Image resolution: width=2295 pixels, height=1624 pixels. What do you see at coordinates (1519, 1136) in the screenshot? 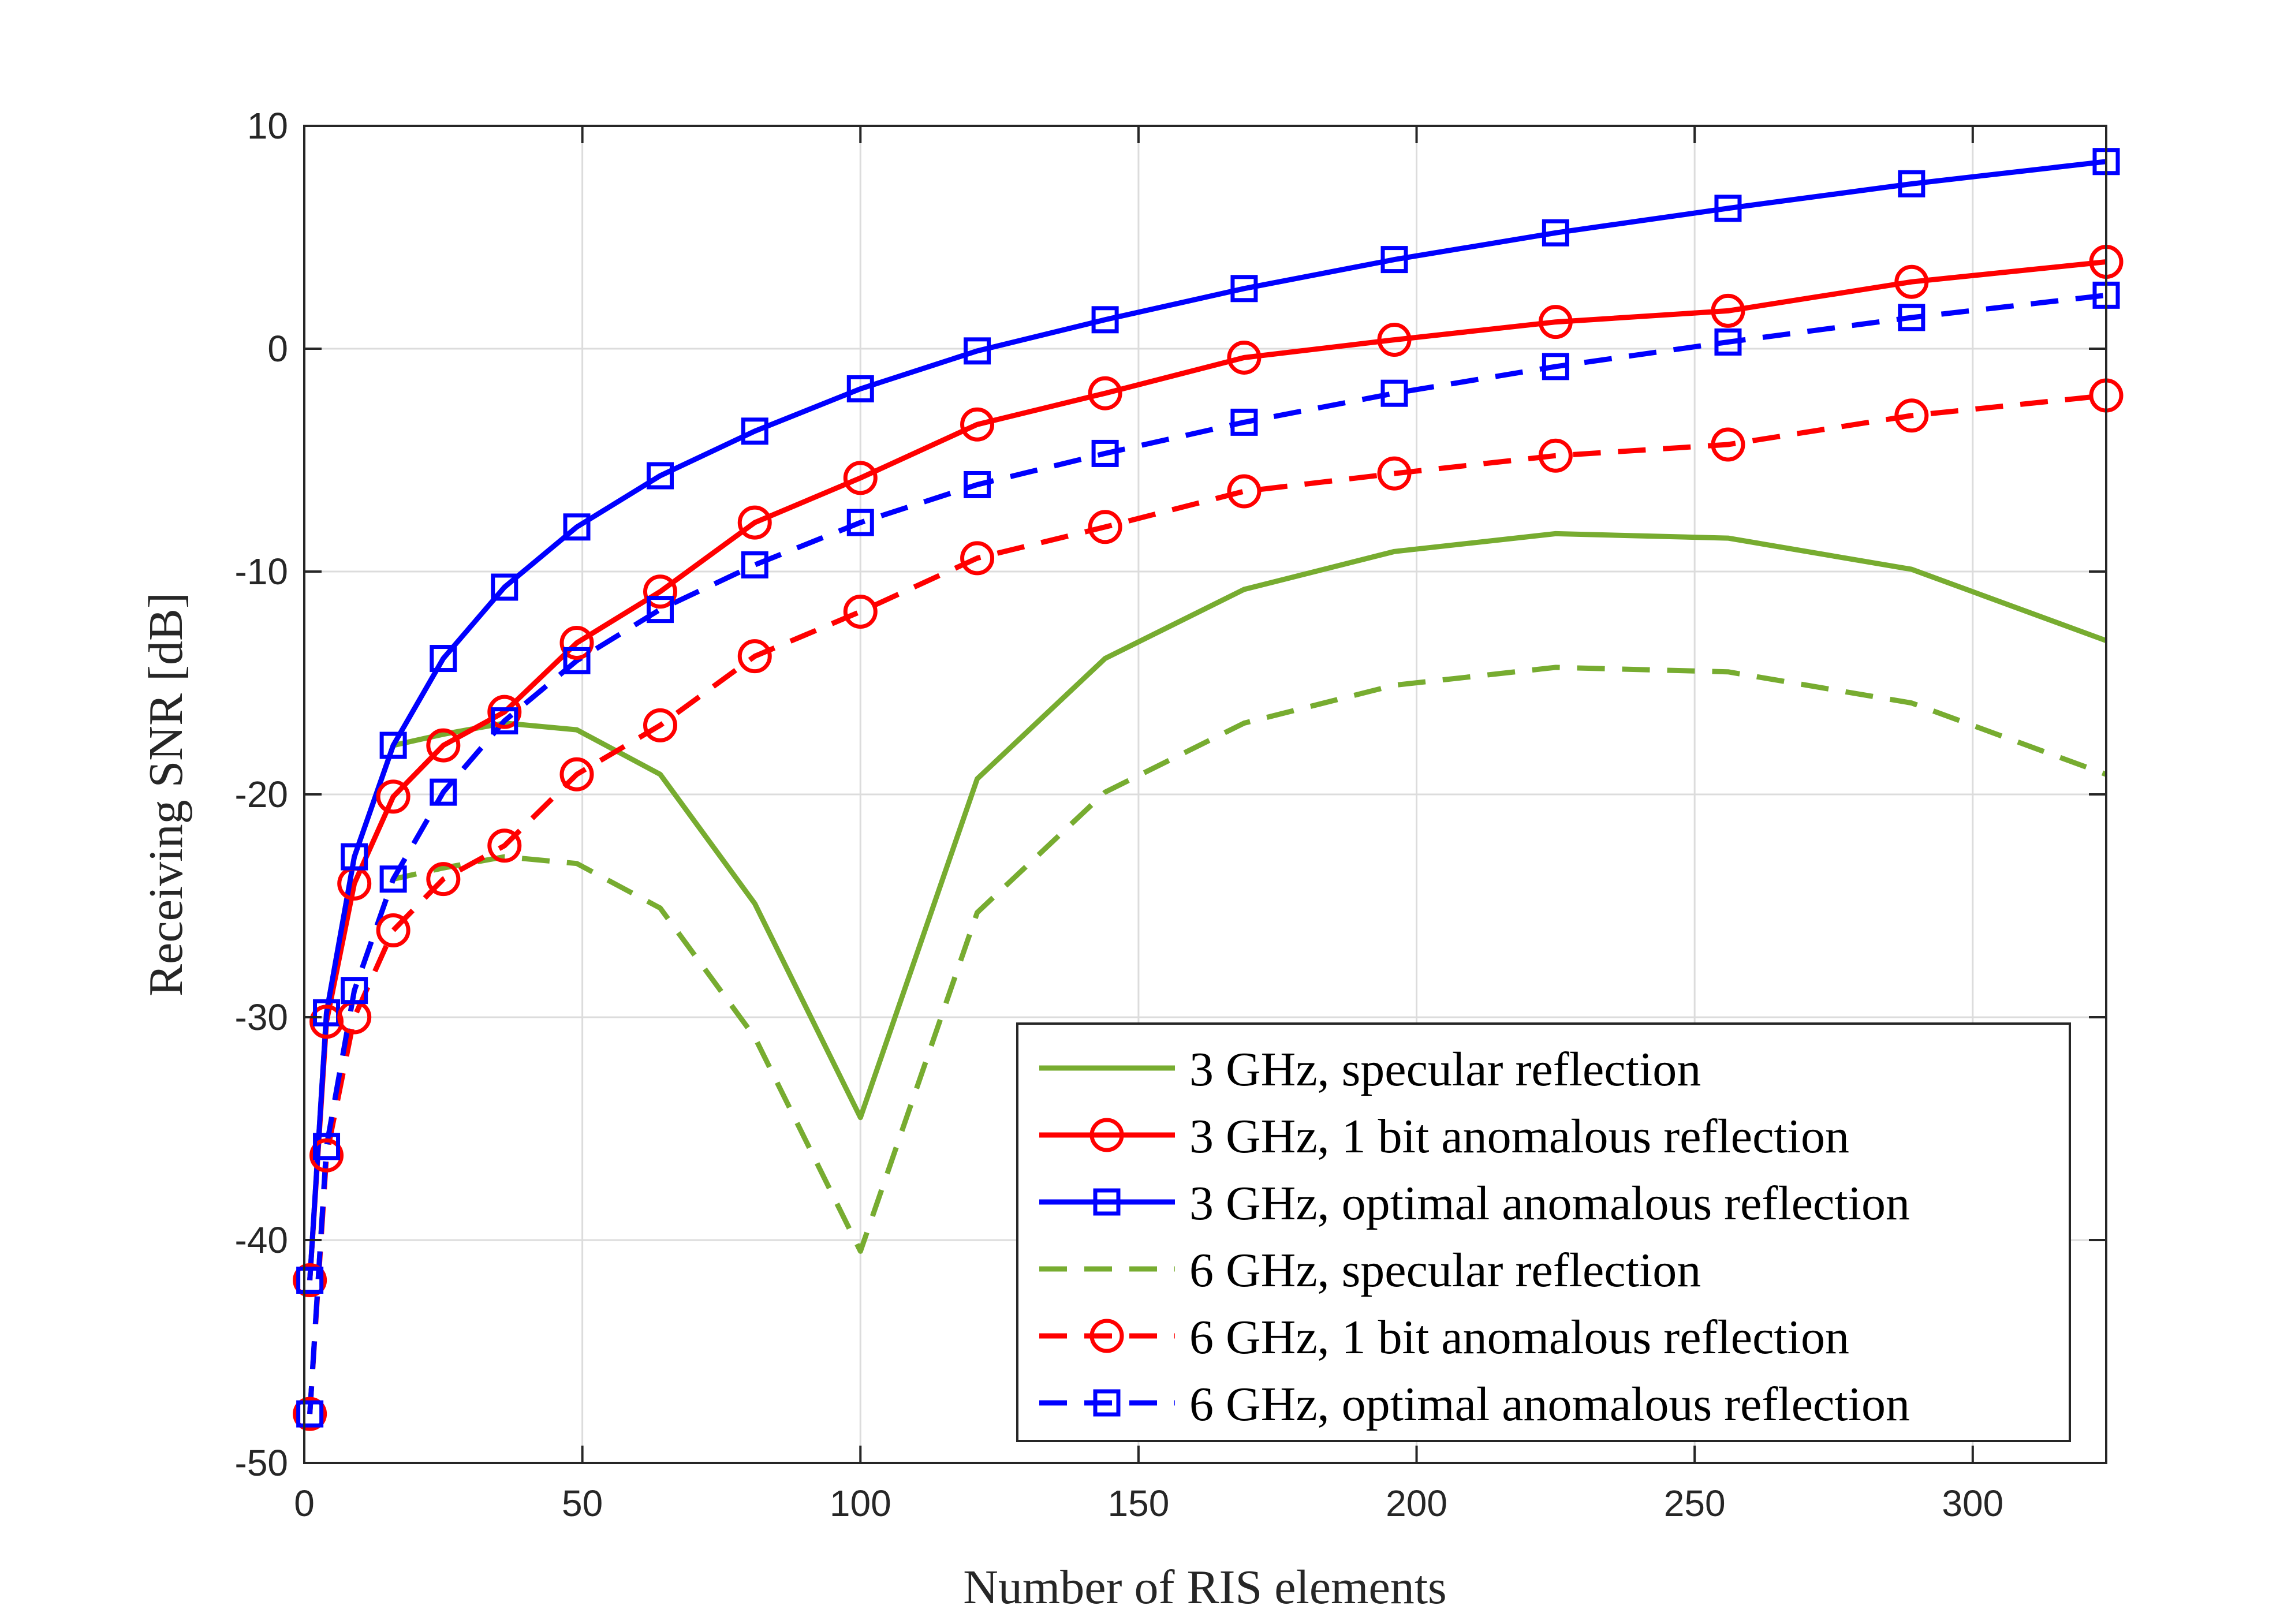
I see `legend-label-3ghz-1bit: 3 GHz, 1 bit anomalous reflection` at bounding box center [1519, 1136].